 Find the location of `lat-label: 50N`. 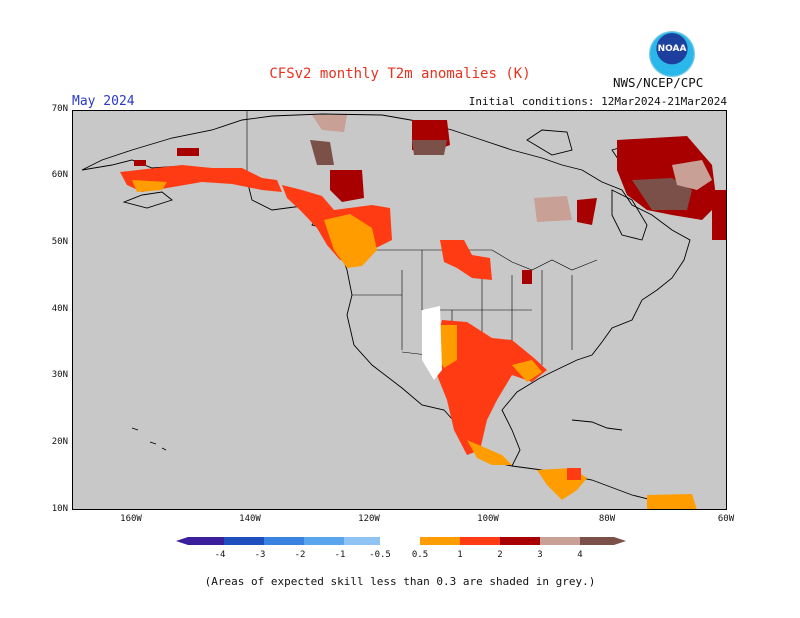

lat-label: 50N is located at coordinates (59, 242).